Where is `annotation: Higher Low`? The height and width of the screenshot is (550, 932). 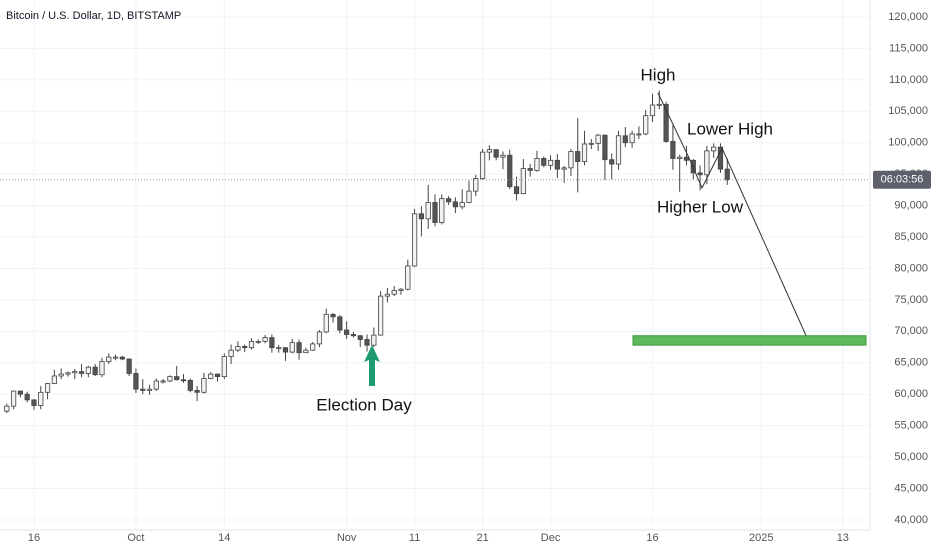 annotation: Higher Low is located at coordinates (700, 206).